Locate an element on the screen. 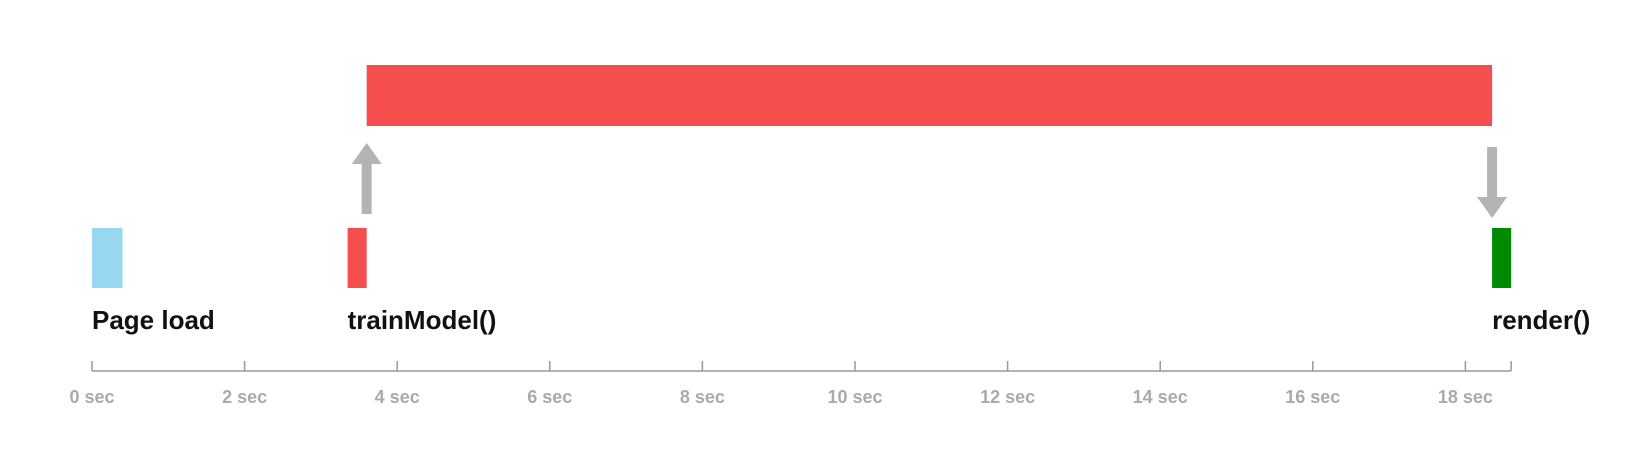 Image resolution: width=1643 pixels, height=451 pixels. x-tick-label-18: 18 sec is located at coordinates (1465, 397).